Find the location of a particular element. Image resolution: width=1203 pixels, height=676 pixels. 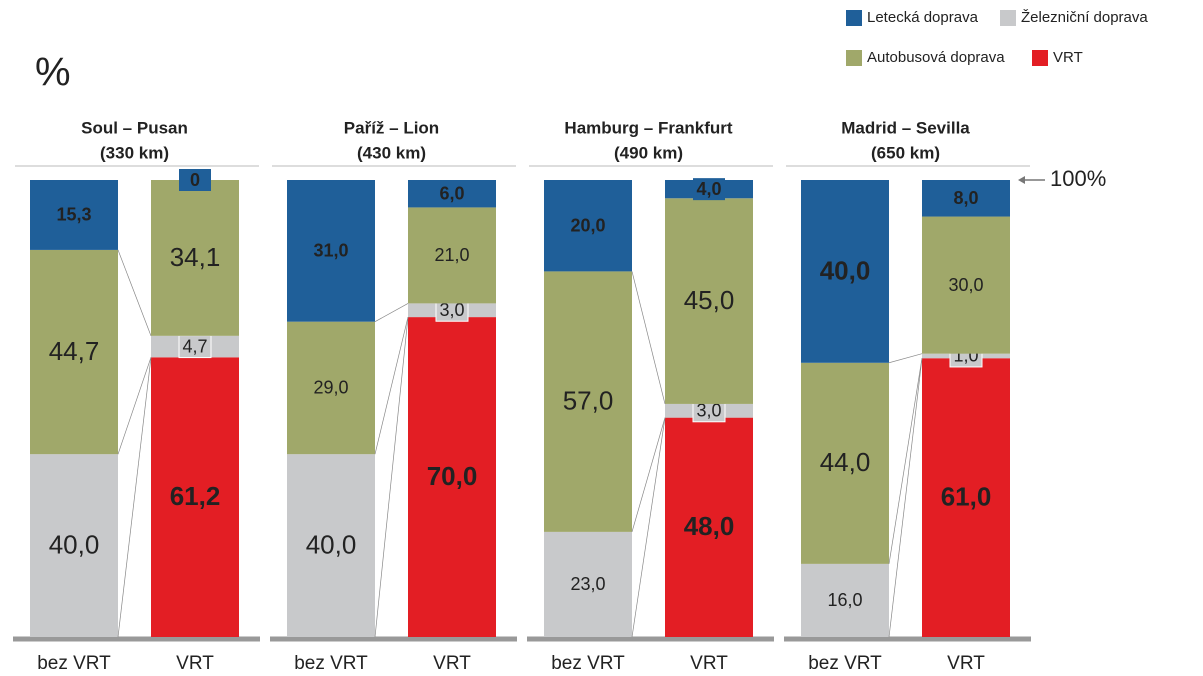

data-label: 23,0 is located at coordinates (587, 584).